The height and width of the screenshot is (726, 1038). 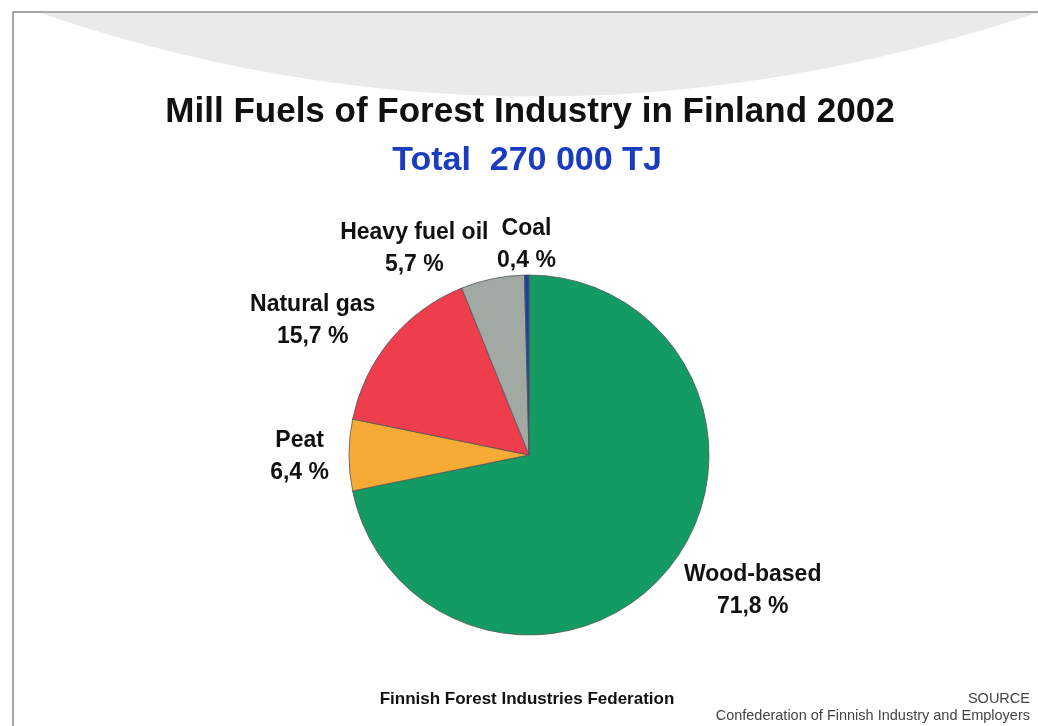 What do you see at coordinates (414, 263) in the screenshot?
I see `data-label: 5,7 %` at bounding box center [414, 263].